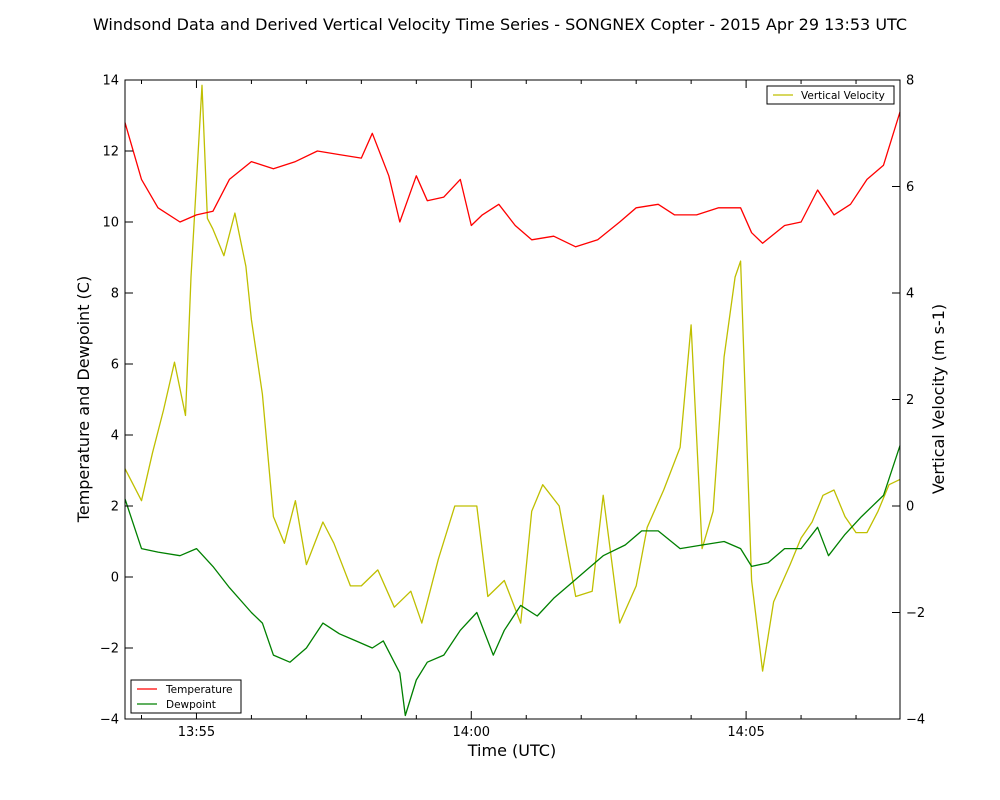 The height and width of the screenshot is (800, 1000). What do you see at coordinates (110, 81) in the screenshot?
I see `left-y-tick-label: 14` at bounding box center [110, 81].